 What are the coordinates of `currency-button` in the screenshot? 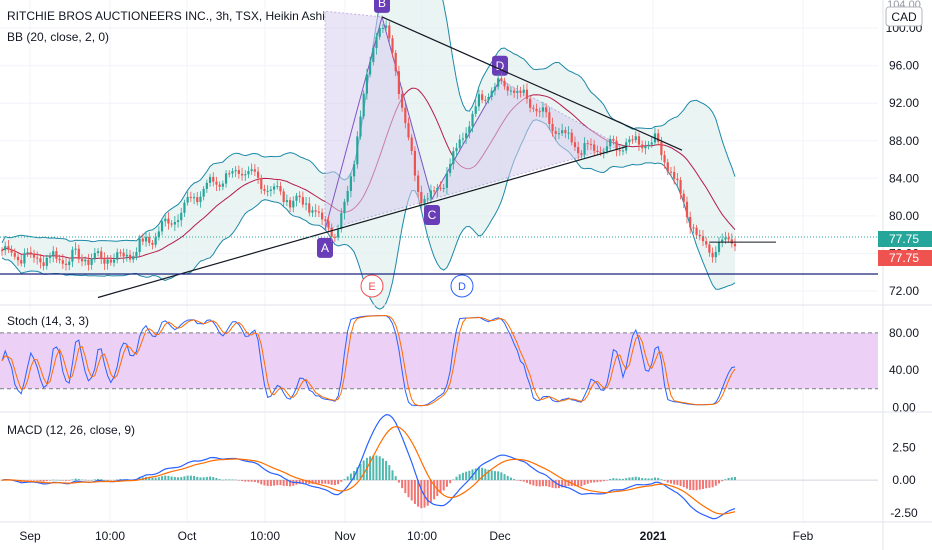 It's located at (904, 16).